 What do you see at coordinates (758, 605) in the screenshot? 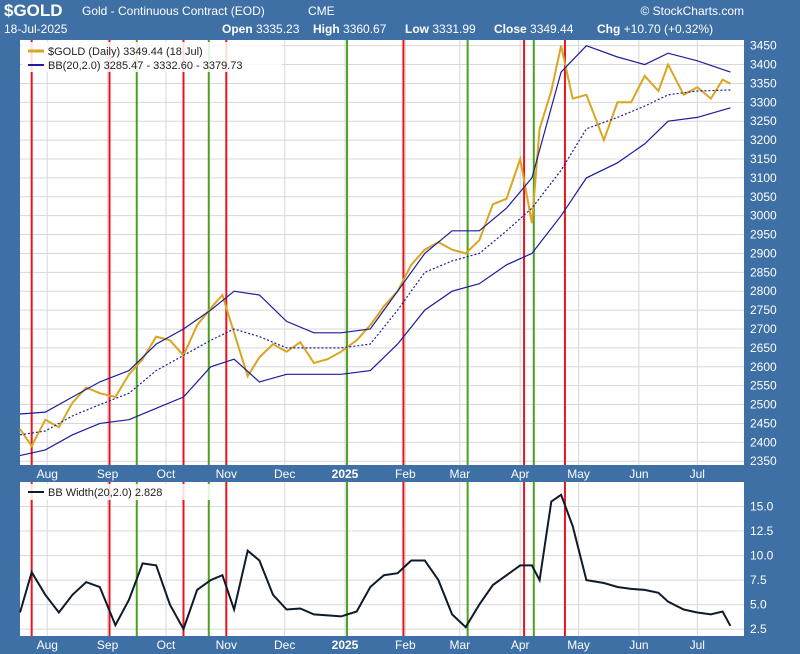
I see `y-tick-label: 5.0` at bounding box center [758, 605].